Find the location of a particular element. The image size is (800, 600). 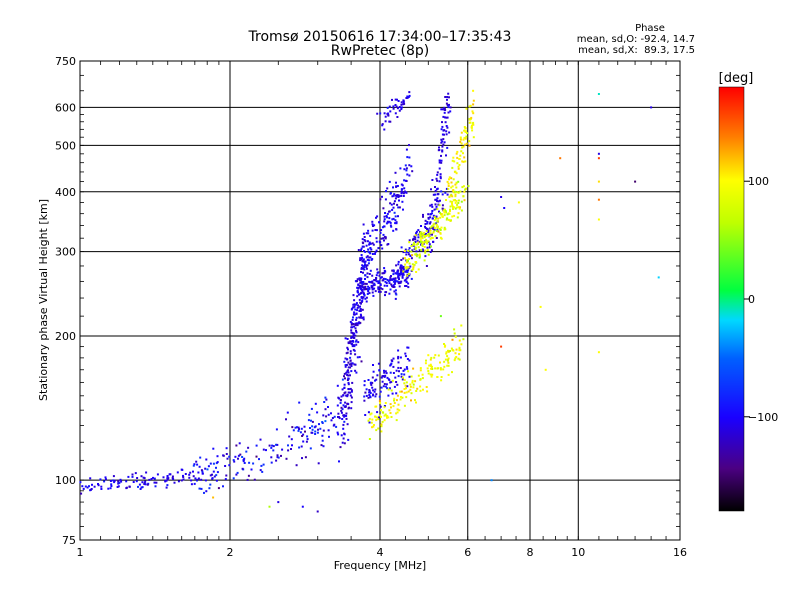

x-tick-label: 8 is located at coordinates (530, 552).